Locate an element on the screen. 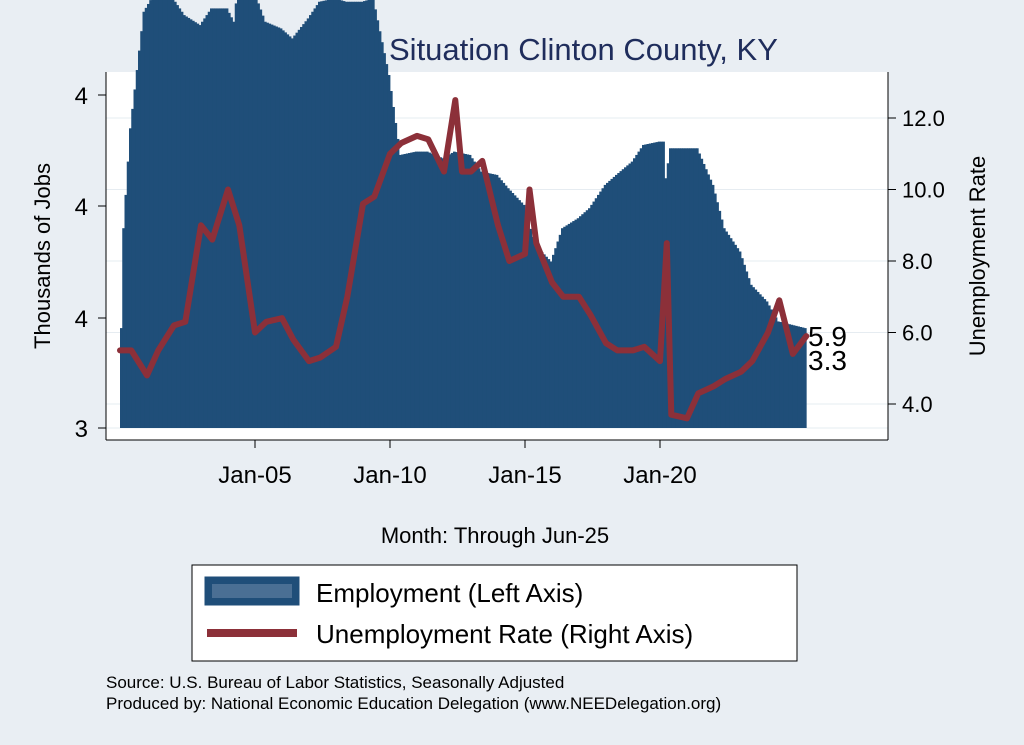 This screenshot has width=1024, height=745. left-tick-label: 4 is located at coordinates (81, 319).